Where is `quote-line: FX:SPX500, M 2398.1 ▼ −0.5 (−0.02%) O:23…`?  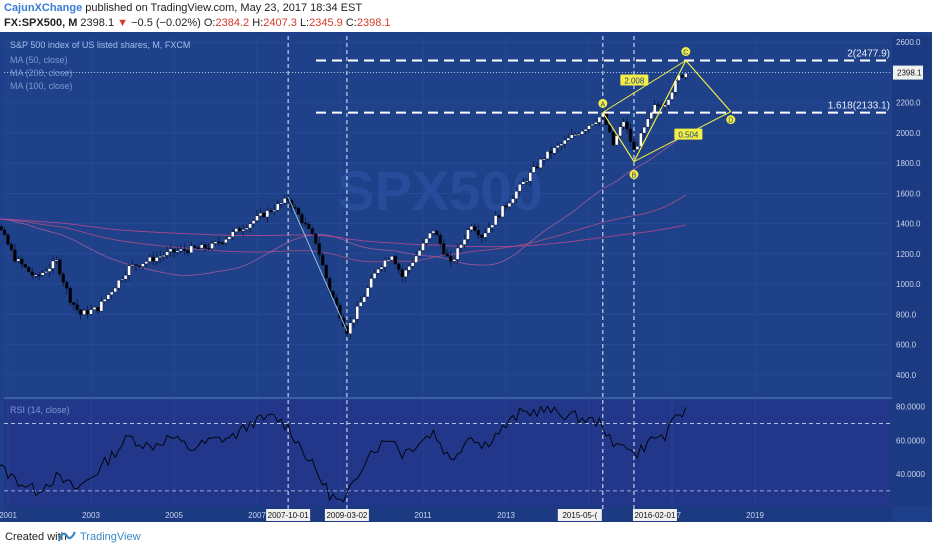
quote-line: FX:SPX500, M 2398.1 ▼ −0.5 (−0.02%) O:23… is located at coordinates (197, 23).